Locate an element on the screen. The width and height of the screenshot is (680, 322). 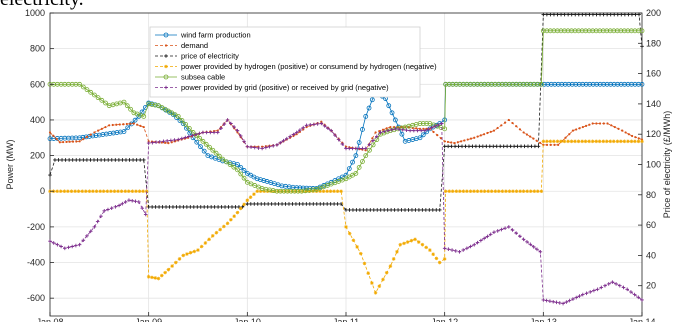
header-text: electricity. is located at coordinates (150, 5).